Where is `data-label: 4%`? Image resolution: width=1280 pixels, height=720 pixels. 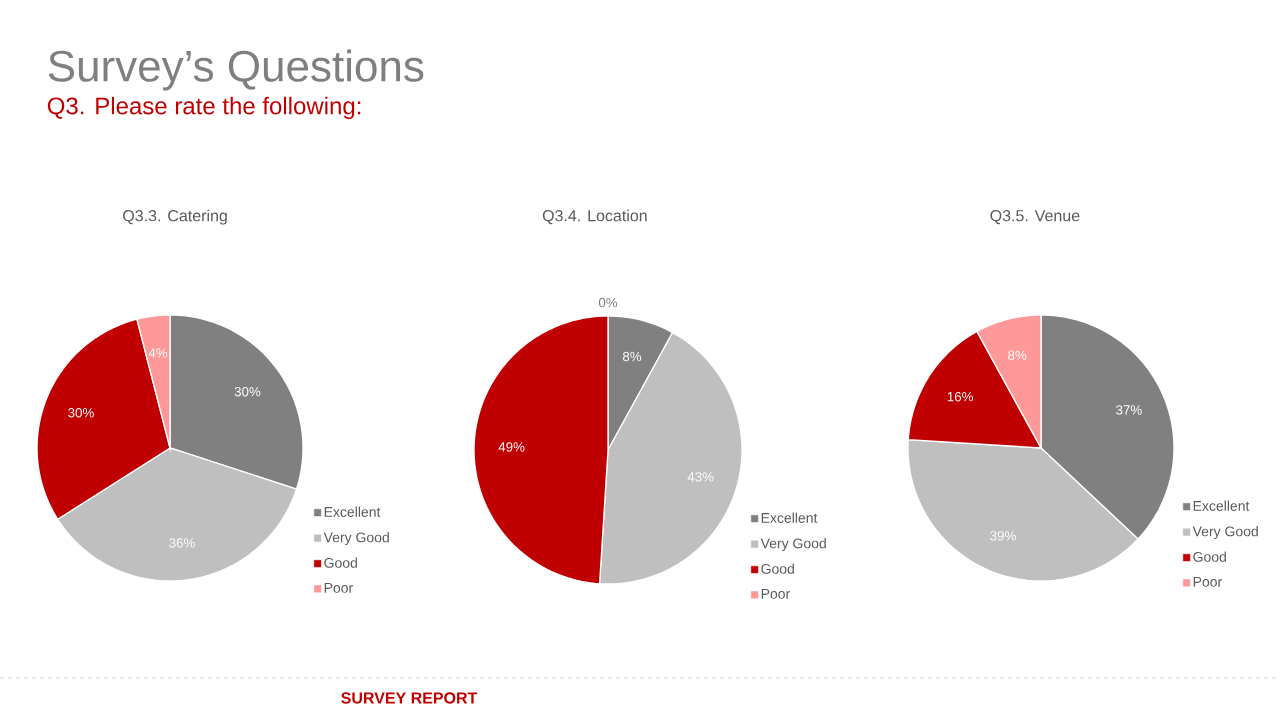 data-label: 4% is located at coordinates (158, 353).